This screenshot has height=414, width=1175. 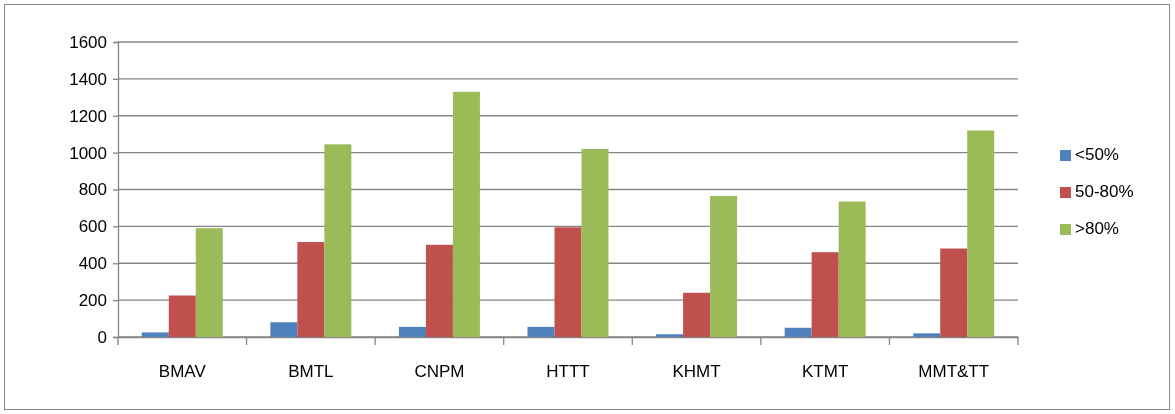 What do you see at coordinates (439, 372) in the screenshot?
I see `x-tick-label: CNPM` at bounding box center [439, 372].